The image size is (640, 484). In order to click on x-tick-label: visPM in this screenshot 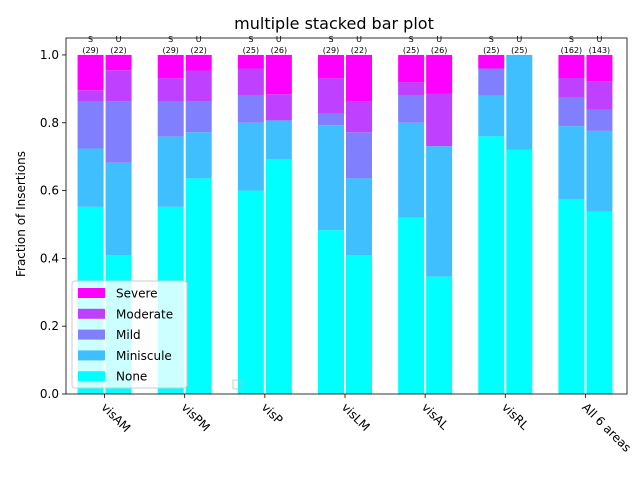, I will do `click(196, 417)`.